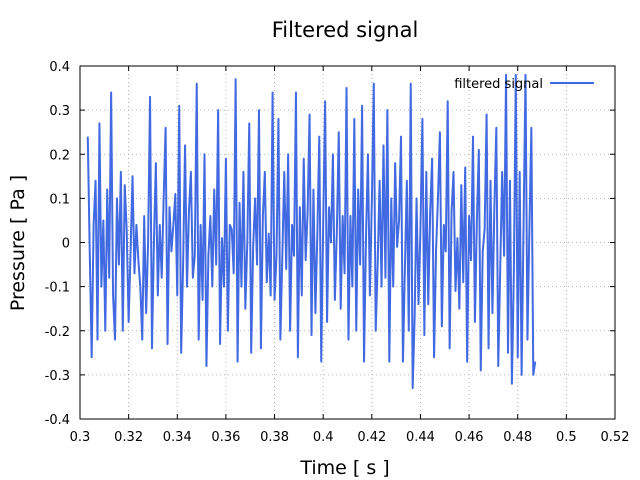 This screenshot has height=480, width=640. I want to click on y-tick-label: -0.4, so click(57, 420).